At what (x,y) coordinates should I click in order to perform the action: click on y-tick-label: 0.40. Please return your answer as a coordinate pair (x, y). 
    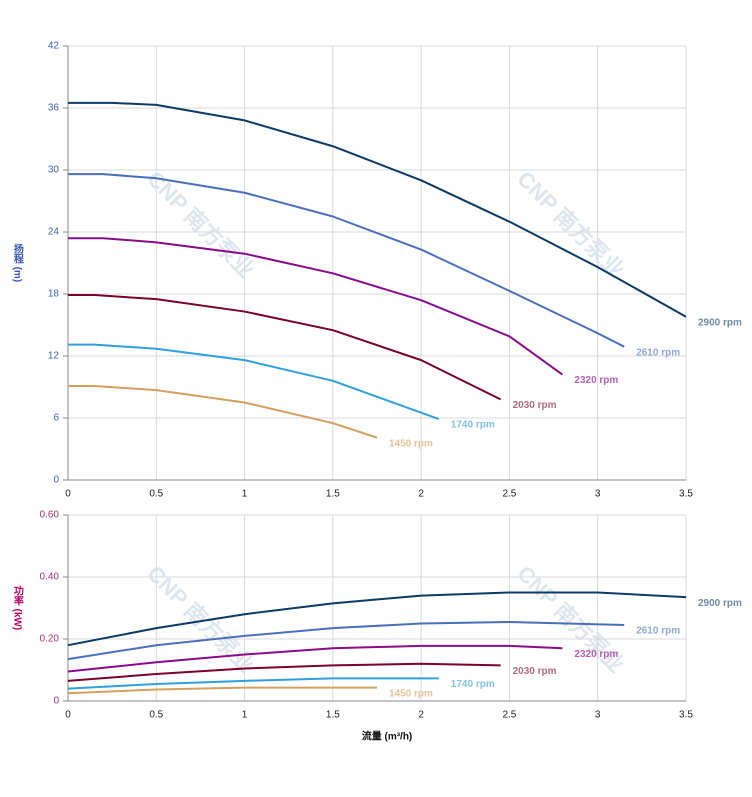
    Looking at the image, I should click on (50, 577).